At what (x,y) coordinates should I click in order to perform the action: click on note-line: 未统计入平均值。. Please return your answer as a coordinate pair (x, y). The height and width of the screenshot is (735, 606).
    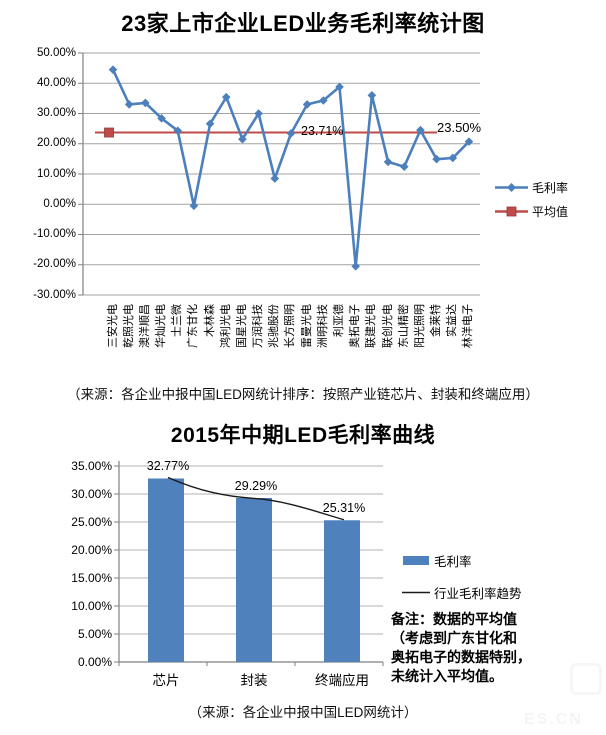
    Looking at the image, I should click on (447, 676).